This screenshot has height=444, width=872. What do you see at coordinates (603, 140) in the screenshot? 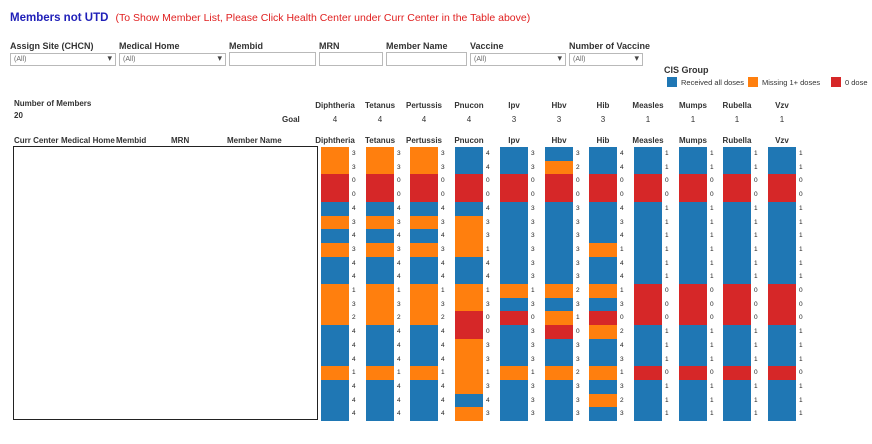
I see `column-header-hib: Hib` at bounding box center [603, 140].